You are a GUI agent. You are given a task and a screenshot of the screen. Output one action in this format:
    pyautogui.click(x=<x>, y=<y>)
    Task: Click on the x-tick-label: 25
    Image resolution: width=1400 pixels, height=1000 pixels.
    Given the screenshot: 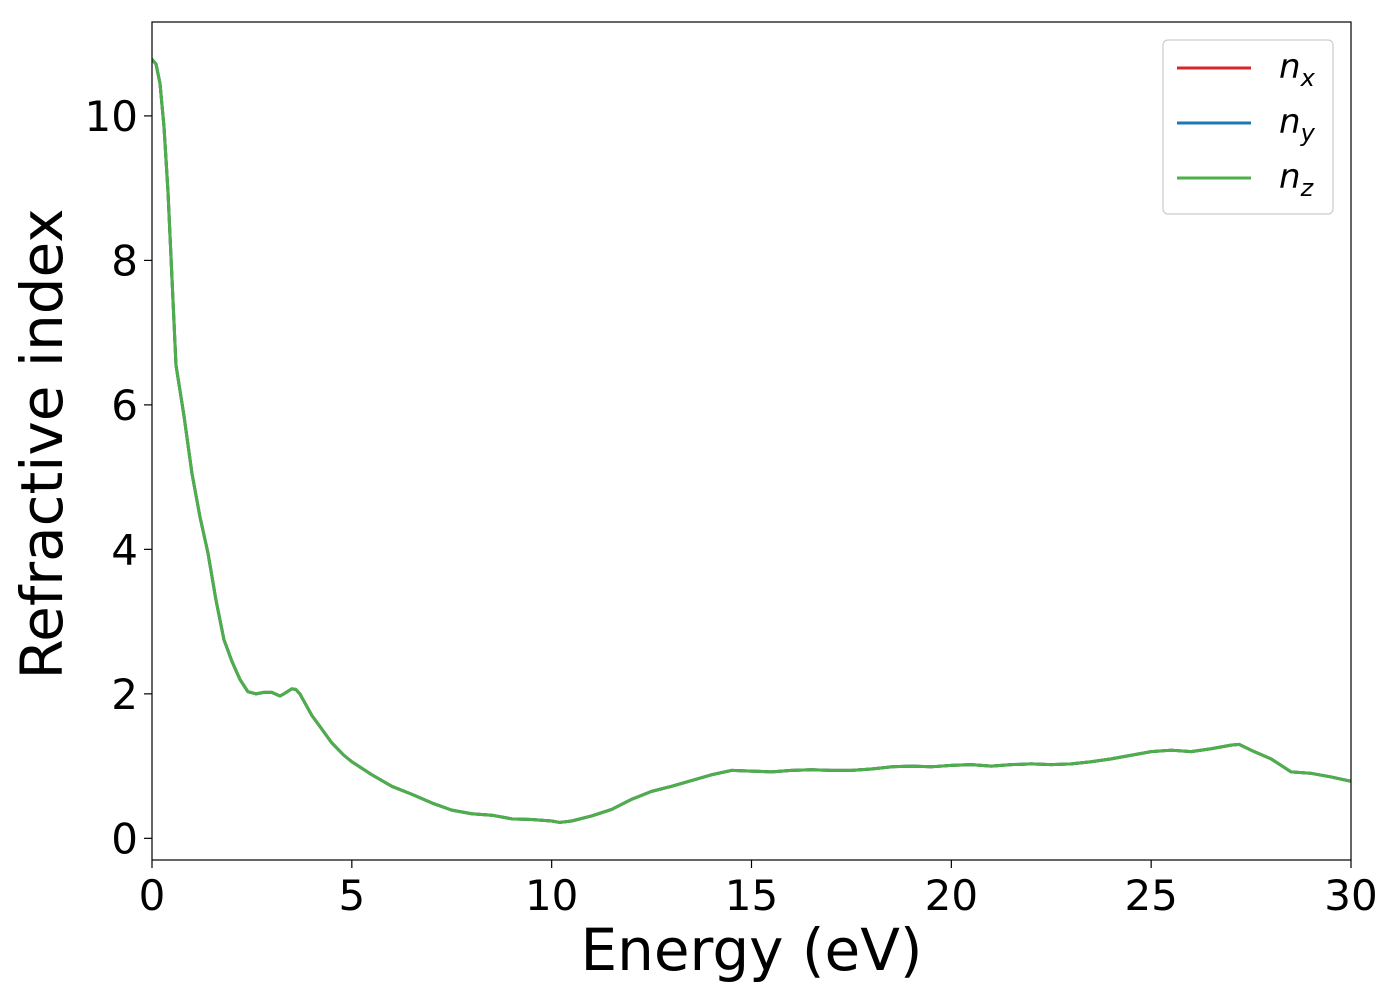 What is the action you would take?
    pyautogui.click(x=1150, y=895)
    